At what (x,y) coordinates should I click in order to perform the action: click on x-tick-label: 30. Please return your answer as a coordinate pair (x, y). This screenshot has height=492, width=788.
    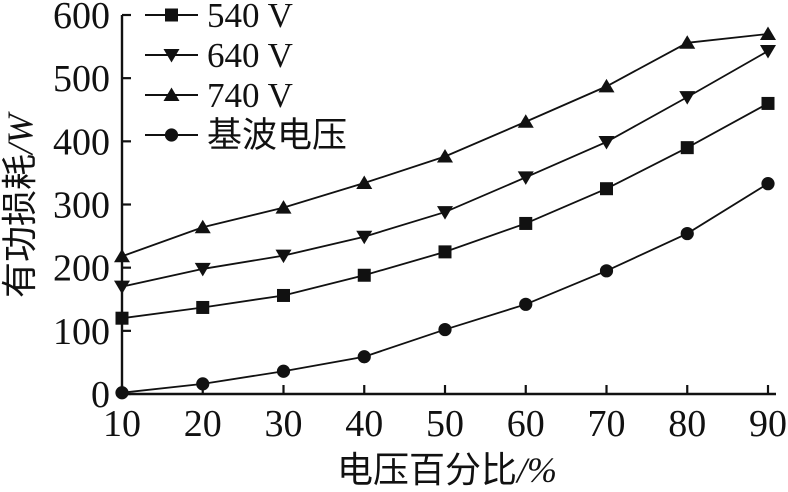
    Looking at the image, I should click on (284, 424).